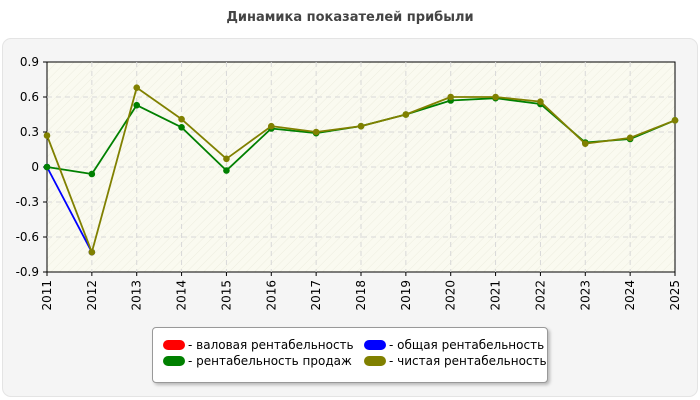 This screenshot has height=400, width=700. I want to click on legend-item-sales: - рентабельность продаж, so click(257, 361).